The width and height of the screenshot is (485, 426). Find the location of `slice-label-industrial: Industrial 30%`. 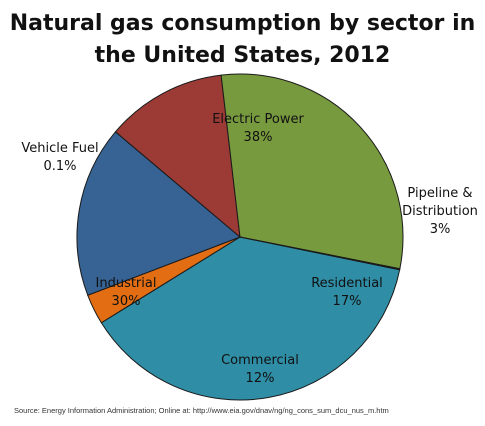

slice-label-industrial: Industrial 30% is located at coordinates (126, 292).